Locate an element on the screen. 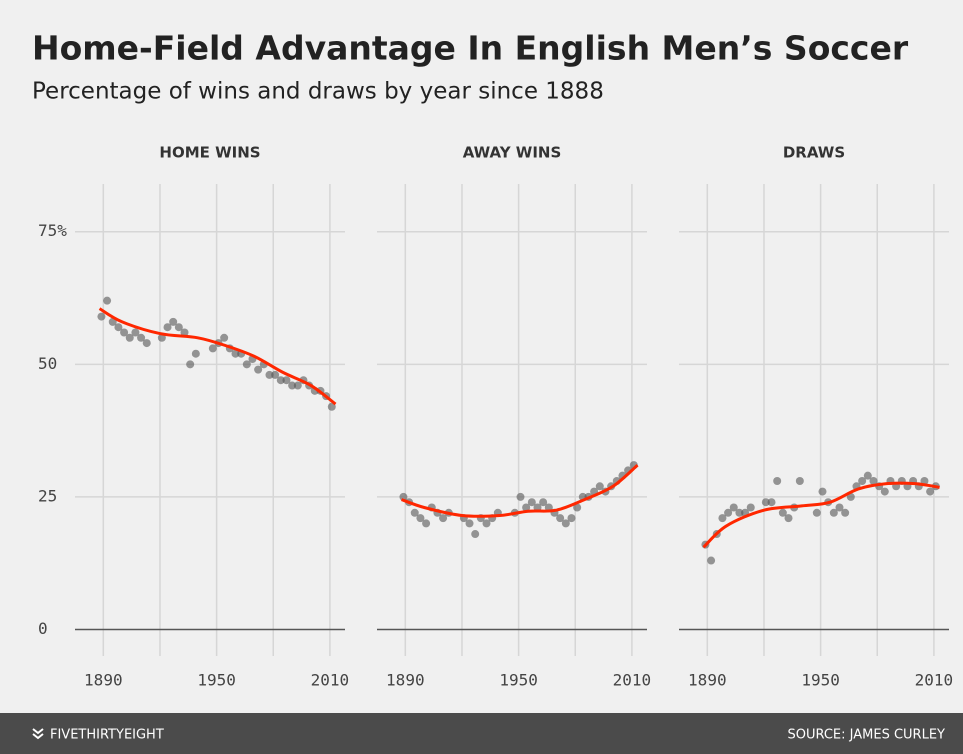  y-tick-label: 75% is located at coordinates (52, 230).